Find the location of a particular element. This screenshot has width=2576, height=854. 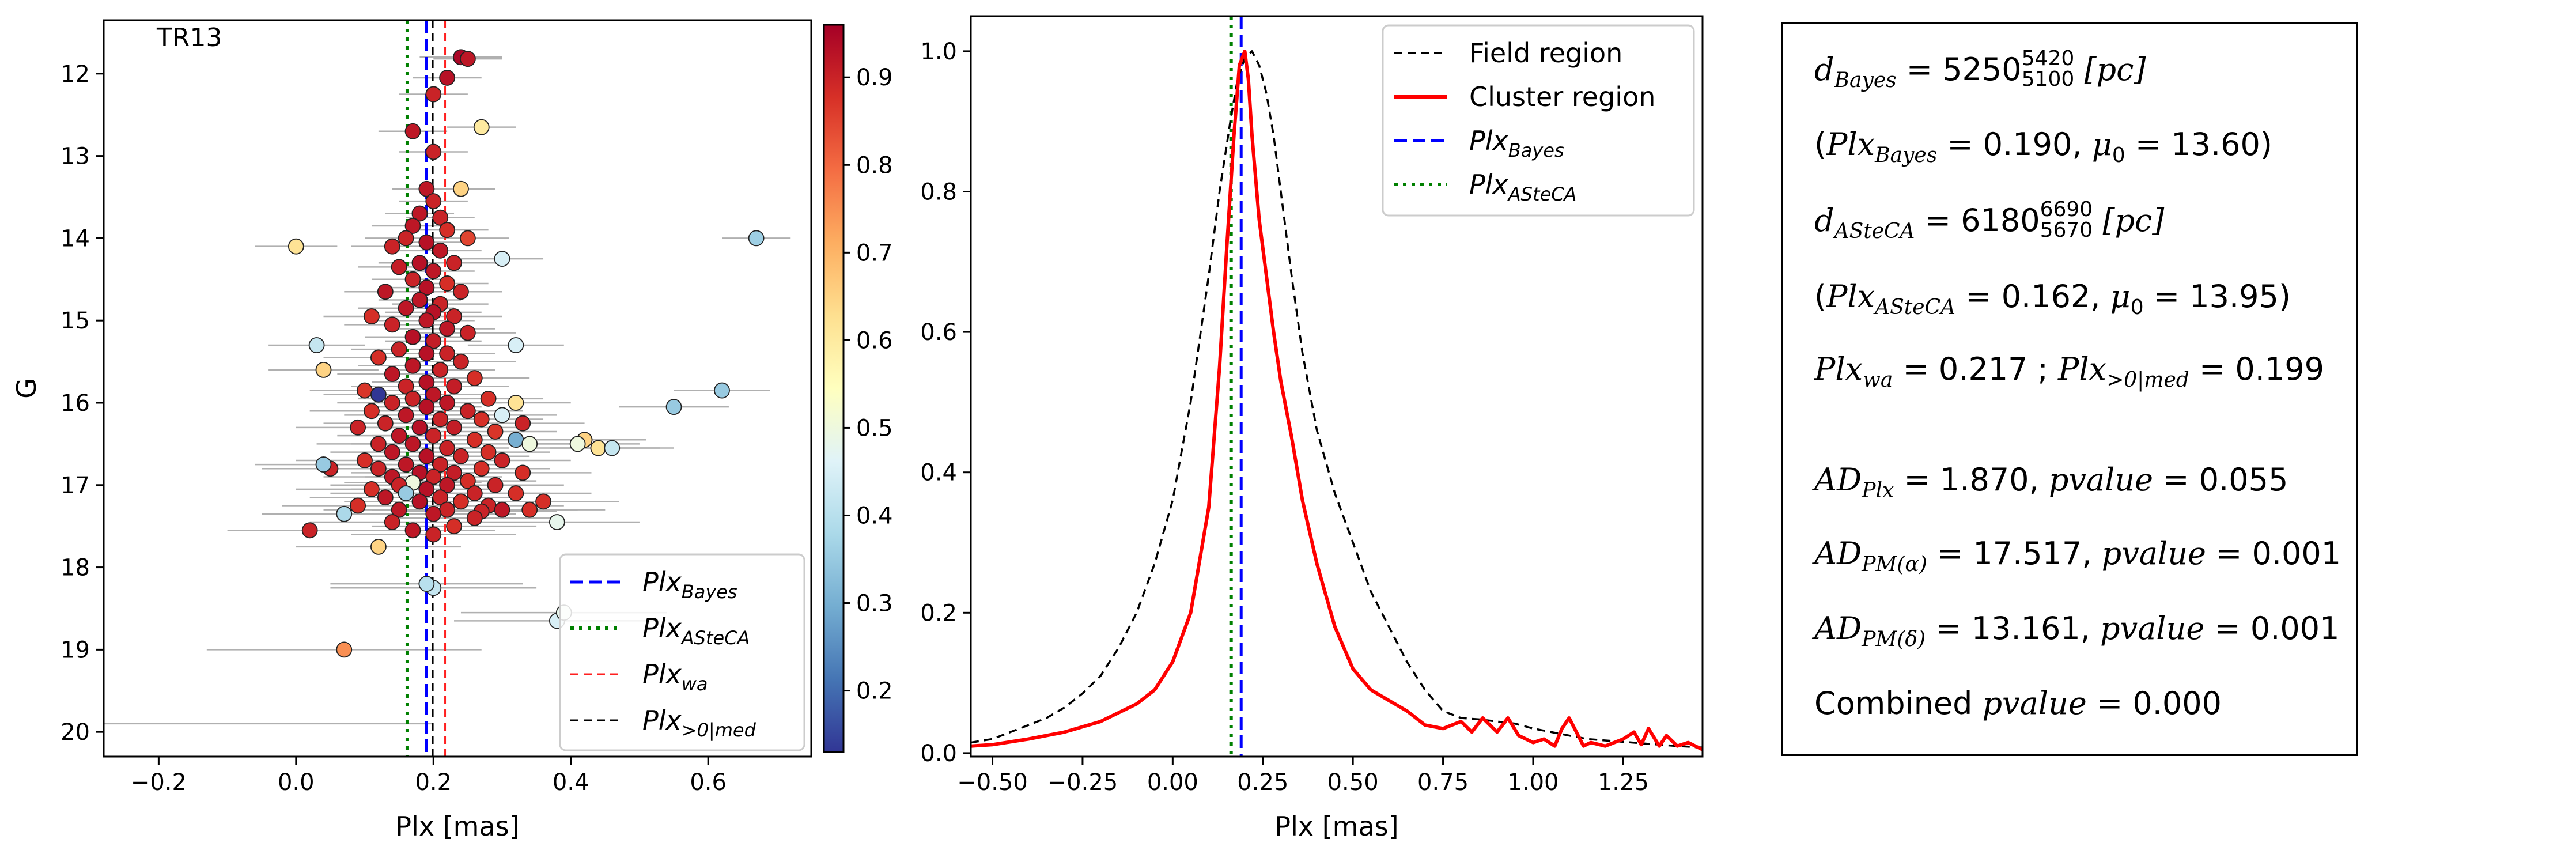

y-tick-label: 13 is located at coordinates (75, 156).